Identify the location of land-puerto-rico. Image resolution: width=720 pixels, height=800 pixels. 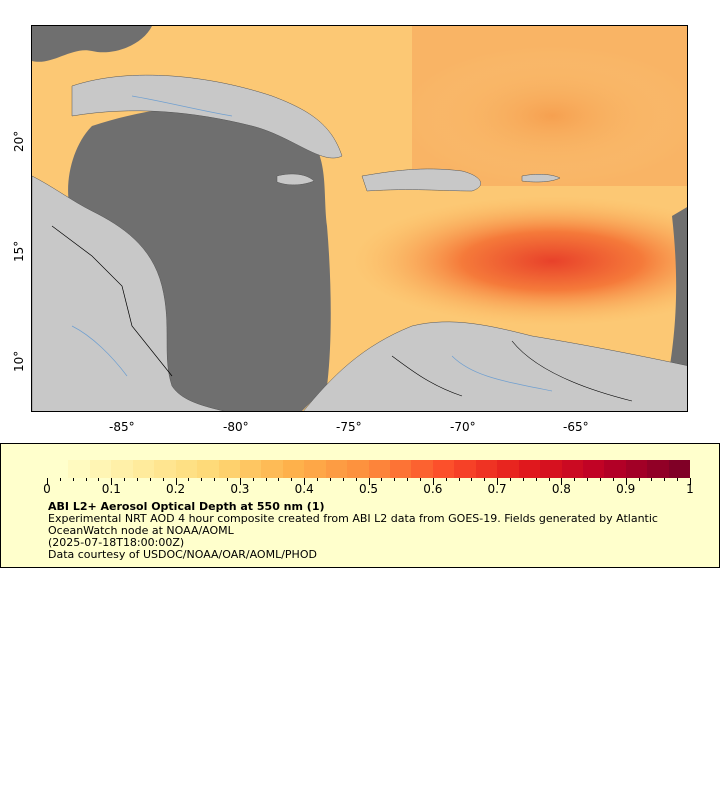
(541, 178).